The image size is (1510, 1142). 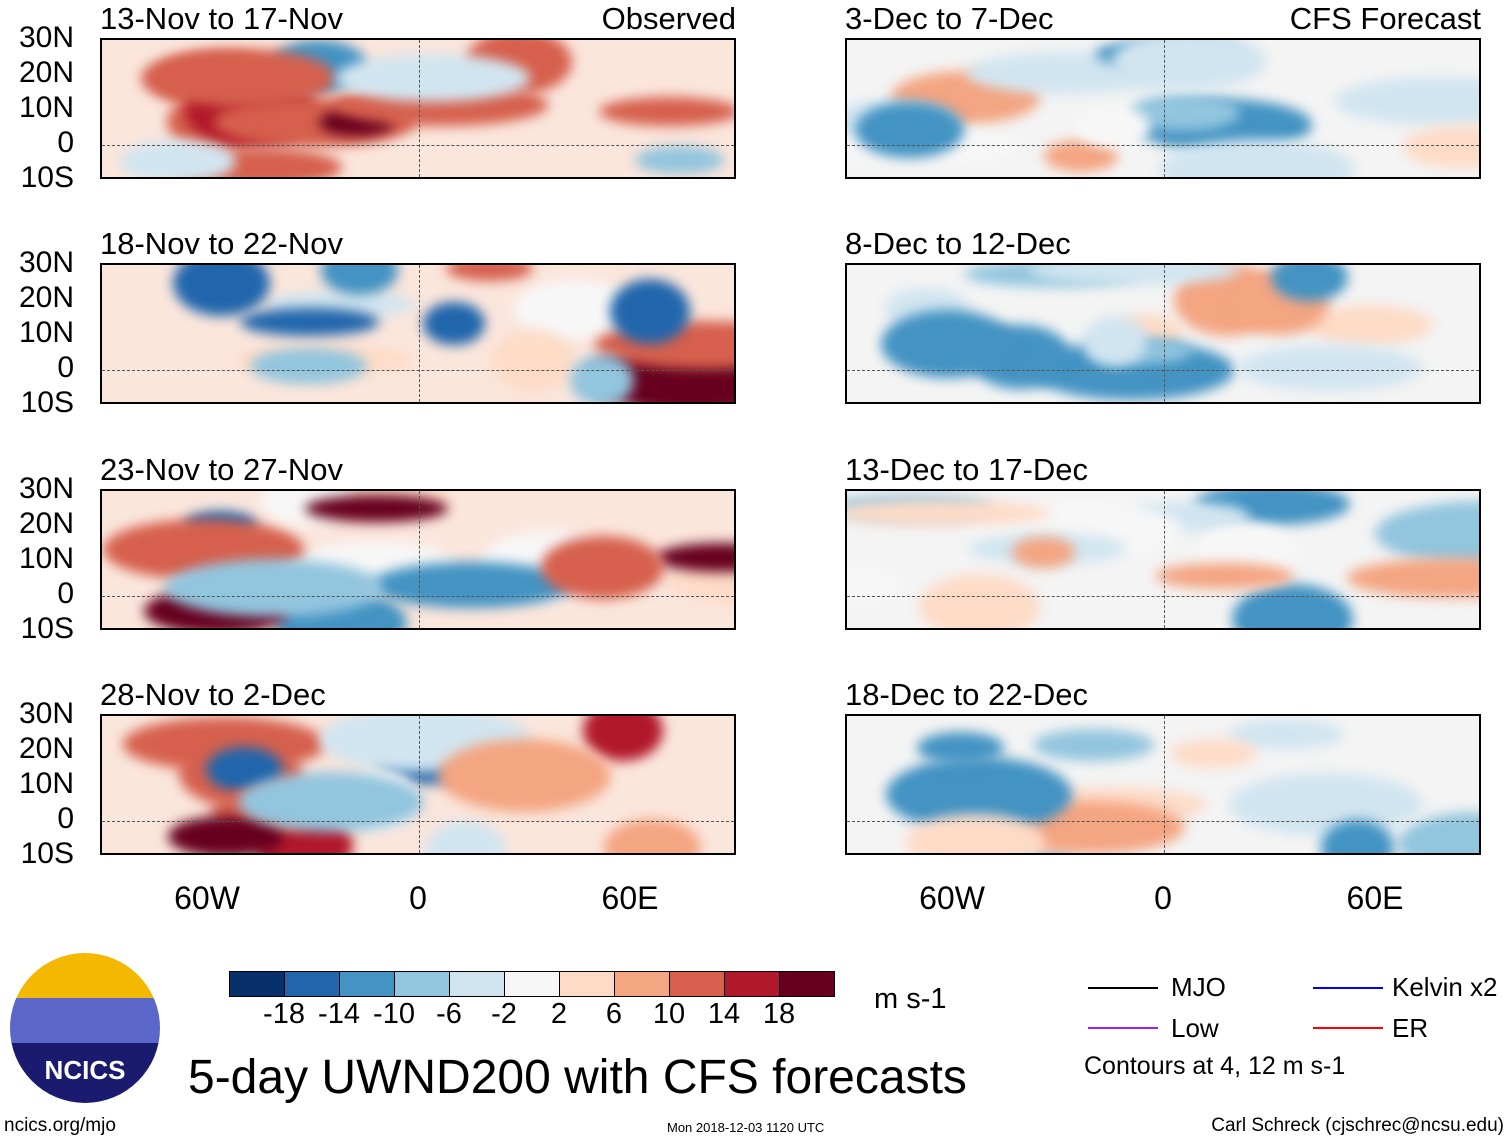 I want to click on panel-source-label: Observed, so click(x=668, y=18).